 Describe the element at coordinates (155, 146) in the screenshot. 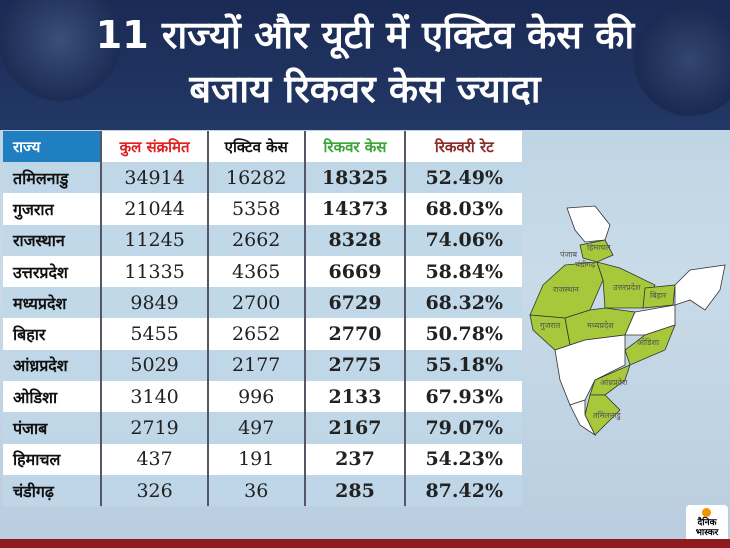

I see `column-header: कुल संक्रमित` at that location.